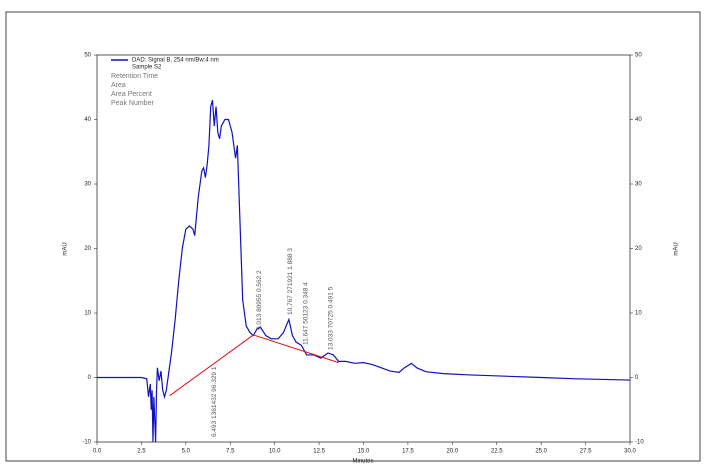  Describe the element at coordinates (86, 443) in the screenshot. I see `y-tick-label: -10` at that location.